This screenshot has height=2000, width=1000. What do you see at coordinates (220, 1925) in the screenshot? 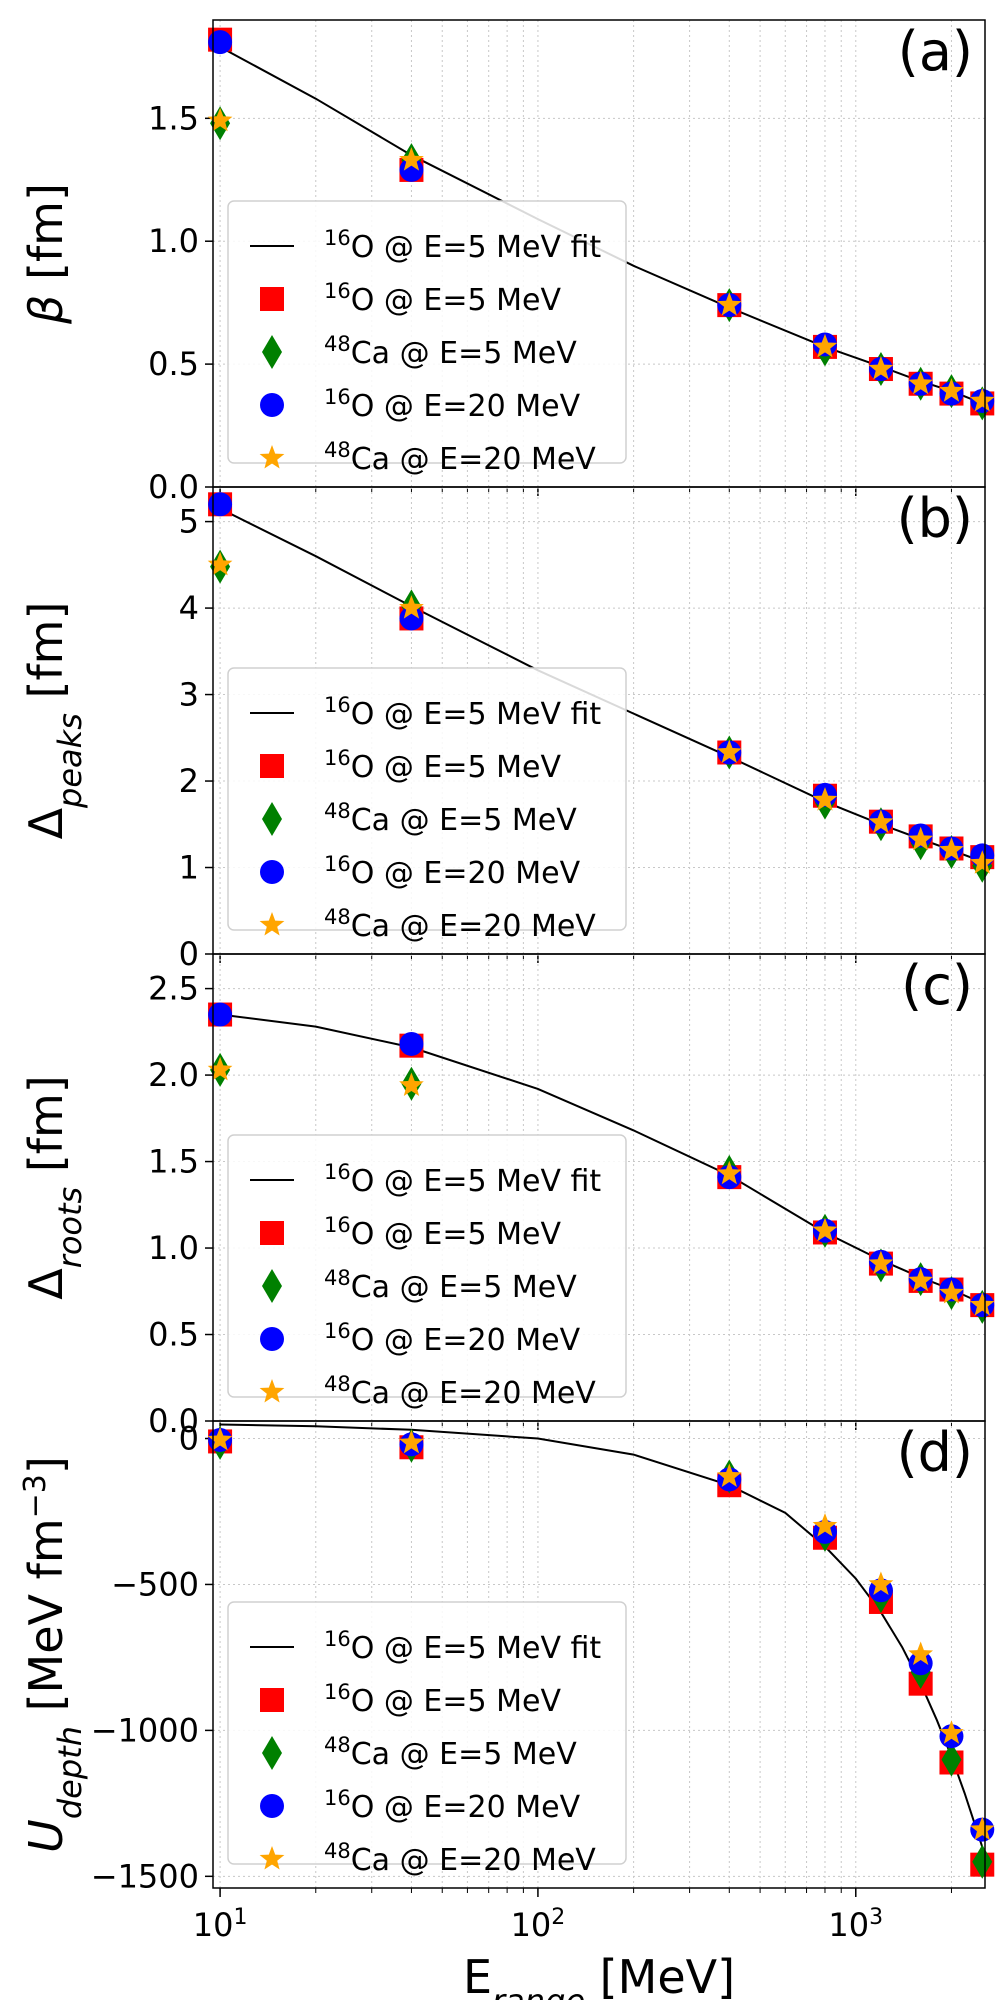
I see `x-tick-label: 10¹` at bounding box center [220, 1925].